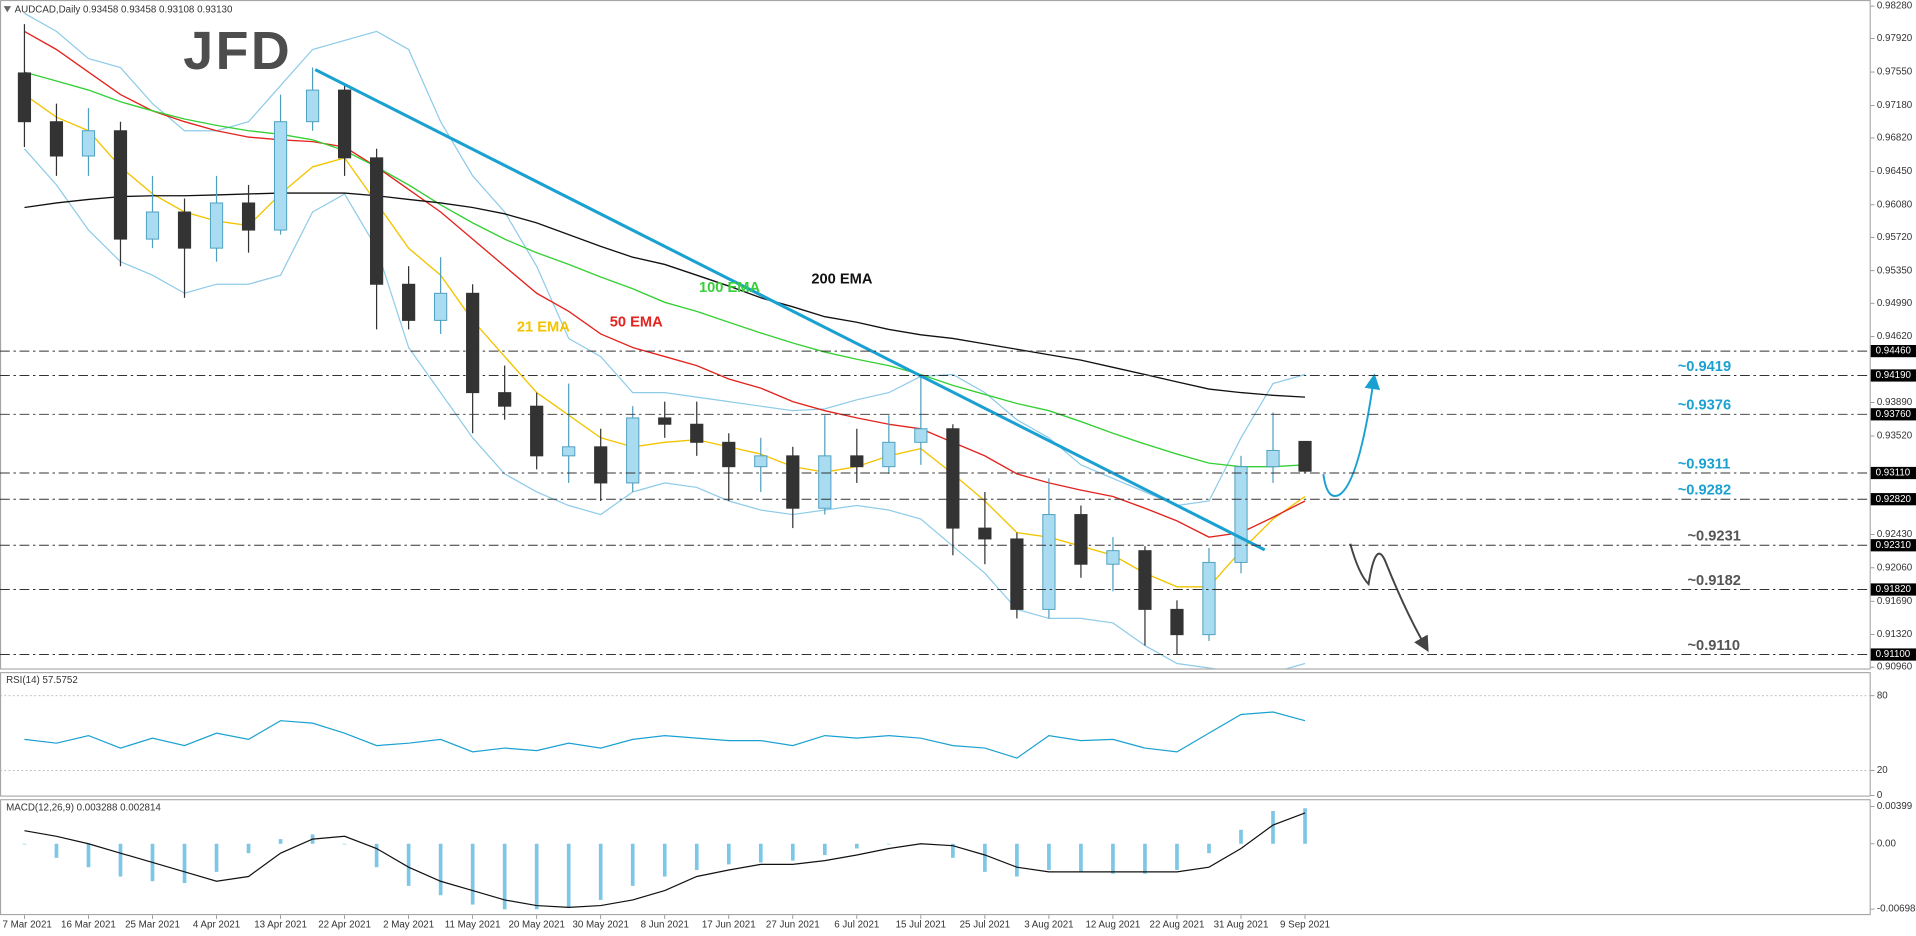 This screenshot has height=936, width=1916. I want to click on y-tick-label: 0.96450, so click(1895, 171).